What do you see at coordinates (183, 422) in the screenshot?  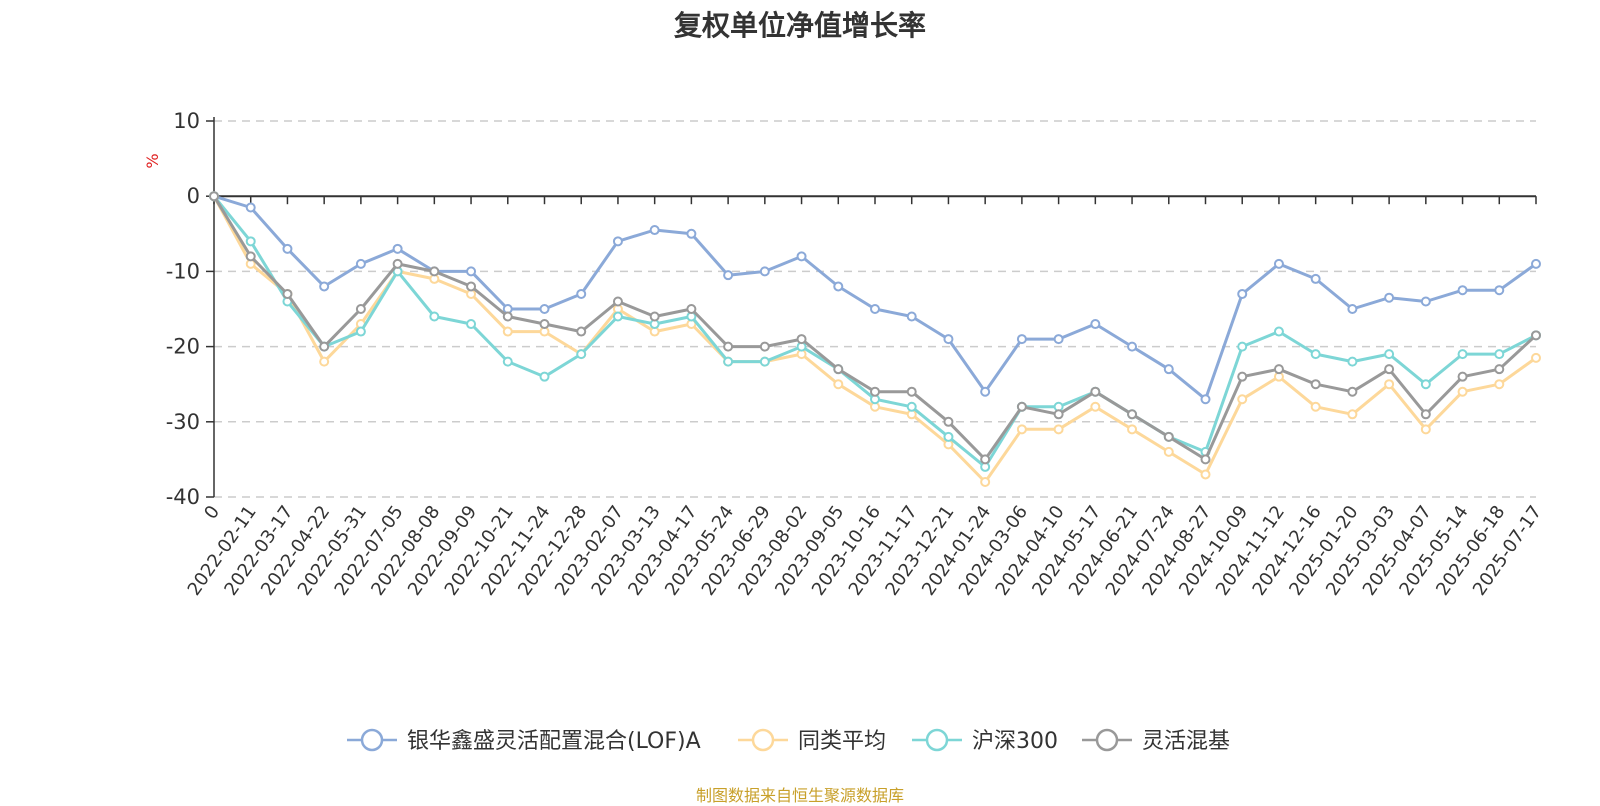 I see `y-tick-label: -30` at bounding box center [183, 422].